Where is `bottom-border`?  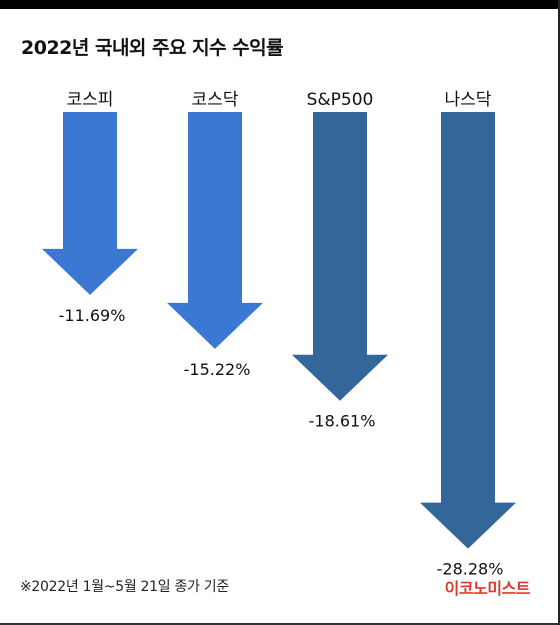 bottom-border is located at coordinates (280, 624).